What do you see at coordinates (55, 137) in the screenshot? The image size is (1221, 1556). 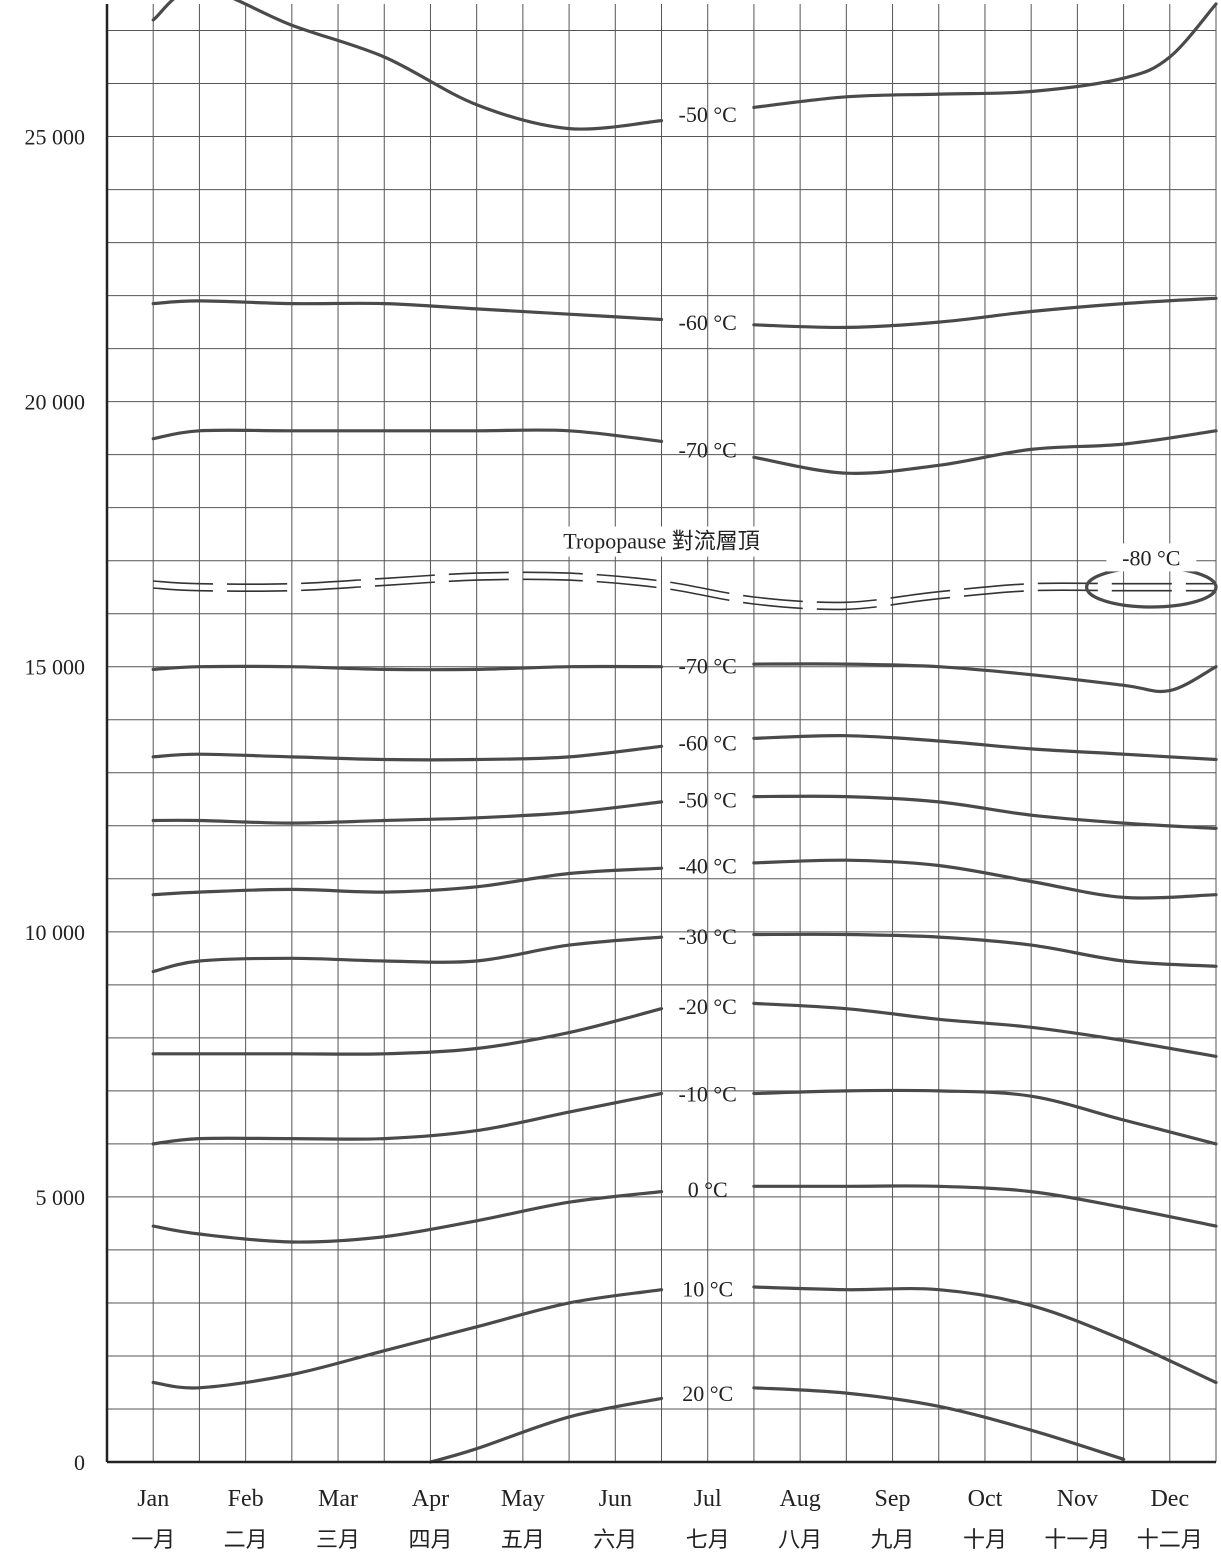 I see `y-tick-label: 25 000` at bounding box center [55, 137].